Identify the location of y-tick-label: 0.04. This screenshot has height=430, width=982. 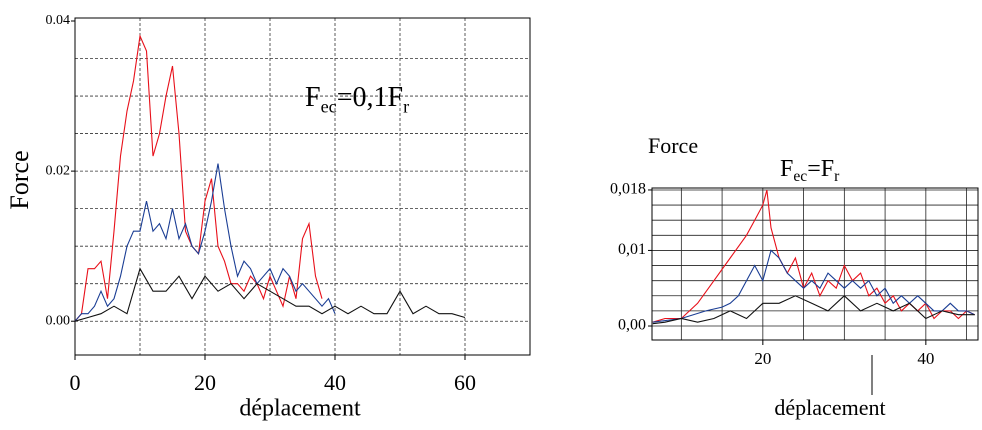
(58, 20).